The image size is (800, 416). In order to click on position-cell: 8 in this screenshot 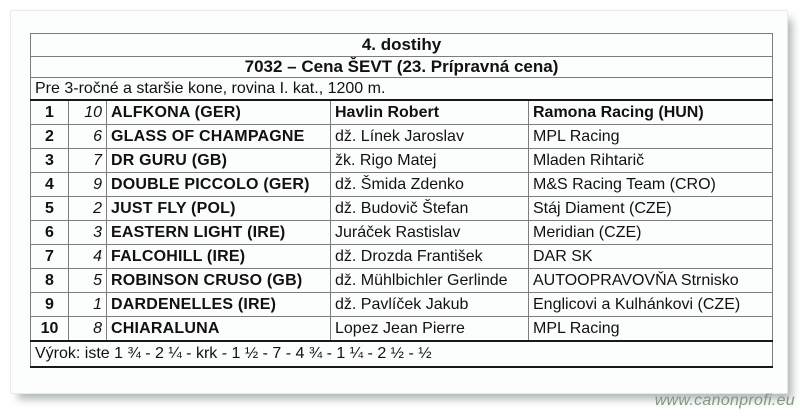, I will do `click(49, 280)`.